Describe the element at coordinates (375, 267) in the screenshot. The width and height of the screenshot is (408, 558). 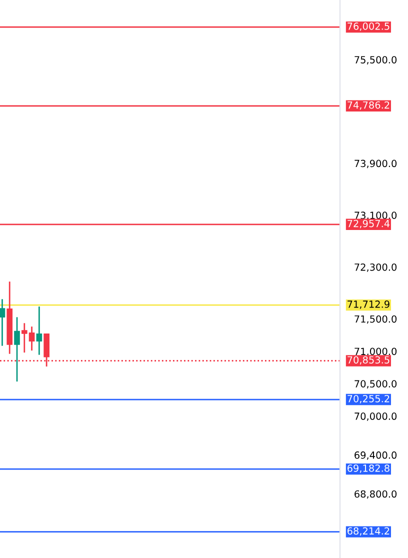
I see `y-tick-label: 72,300.0` at that location.